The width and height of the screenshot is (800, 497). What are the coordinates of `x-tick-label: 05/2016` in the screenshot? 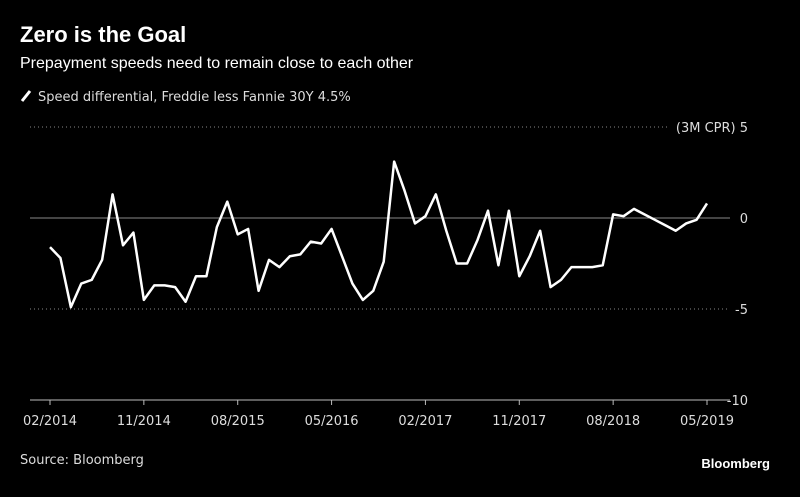 It's located at (332, 421).